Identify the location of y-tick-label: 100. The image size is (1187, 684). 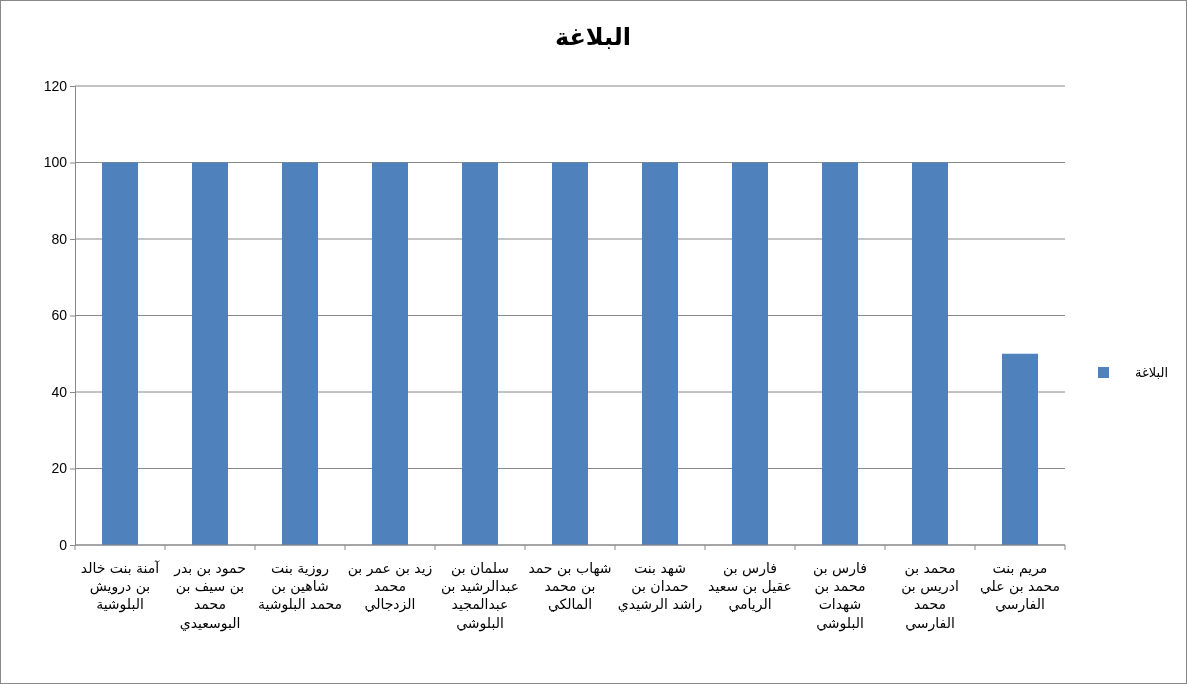
(55, 162).